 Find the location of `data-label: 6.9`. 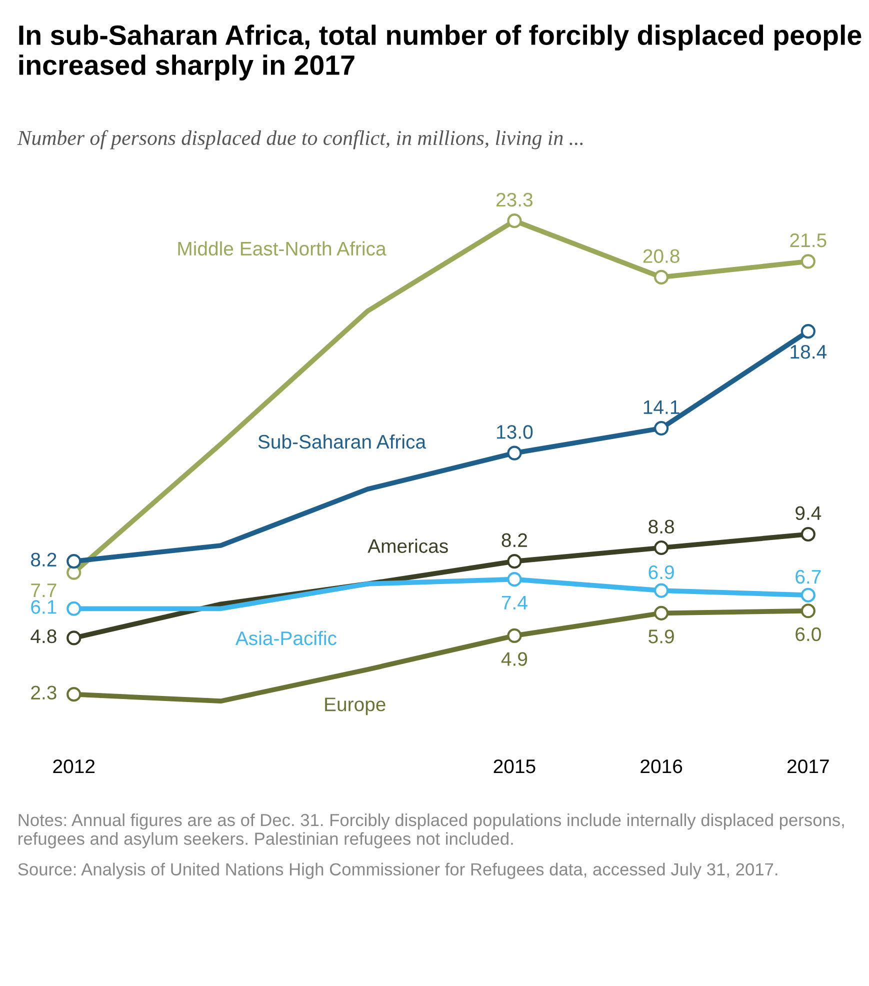

data-label: 6.9 is located at coordinates (661, 572).